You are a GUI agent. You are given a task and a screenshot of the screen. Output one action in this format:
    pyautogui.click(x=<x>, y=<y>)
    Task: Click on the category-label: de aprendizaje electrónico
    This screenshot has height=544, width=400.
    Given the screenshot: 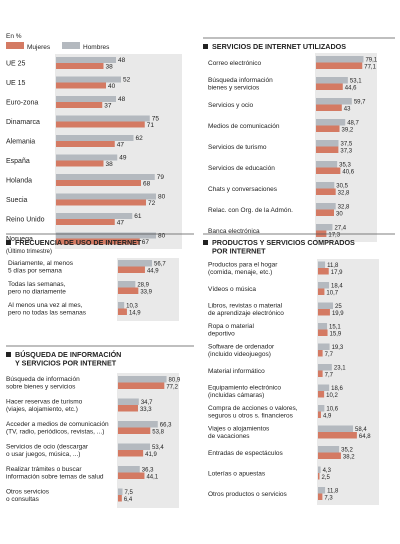 What is the action you would take?
    pyautogui.click(x=246, y=313)
    